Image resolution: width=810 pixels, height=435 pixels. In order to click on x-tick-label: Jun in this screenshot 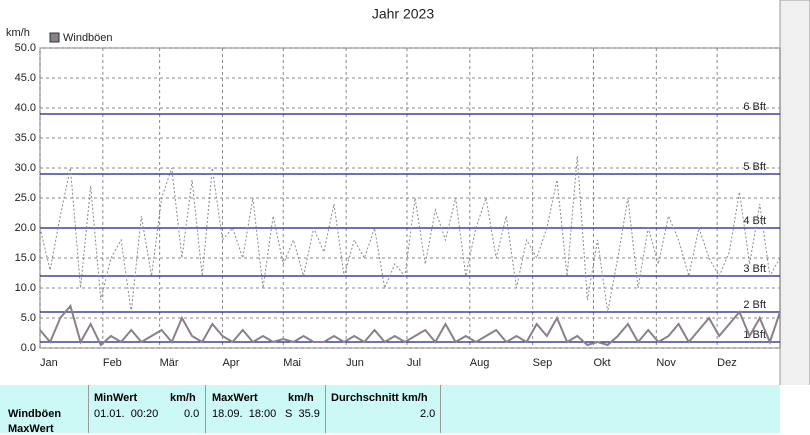, I will do `click(355, 363)`.